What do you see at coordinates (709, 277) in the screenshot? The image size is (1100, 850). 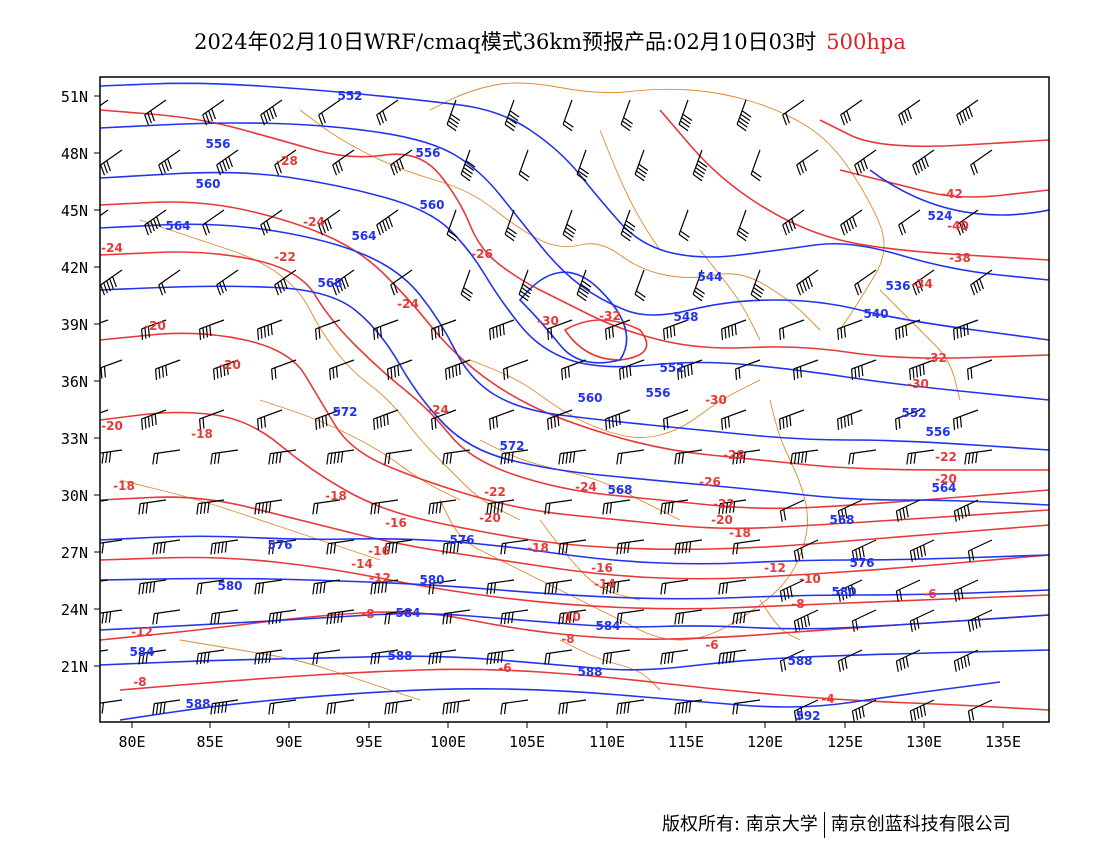 I see `height-contour-label: 544` at bounding box center [709, 277].